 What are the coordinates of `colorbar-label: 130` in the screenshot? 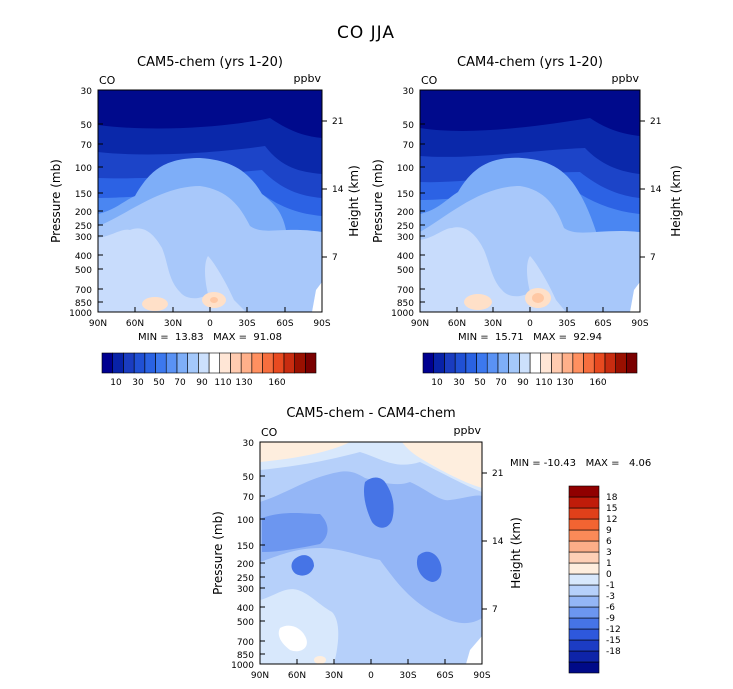 It's located at (564, 383).